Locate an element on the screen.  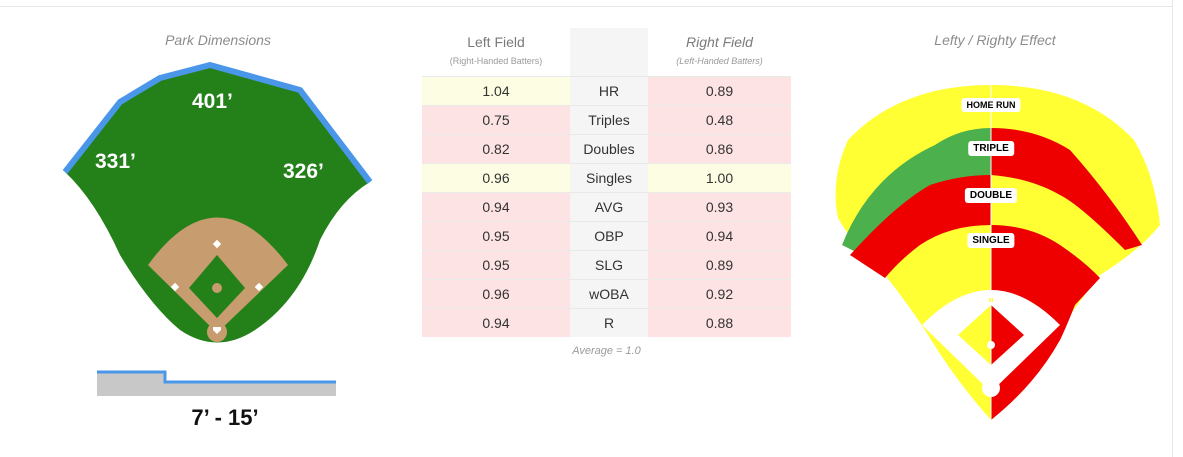
wall-height-diagram is located at coordinates (216, 383).